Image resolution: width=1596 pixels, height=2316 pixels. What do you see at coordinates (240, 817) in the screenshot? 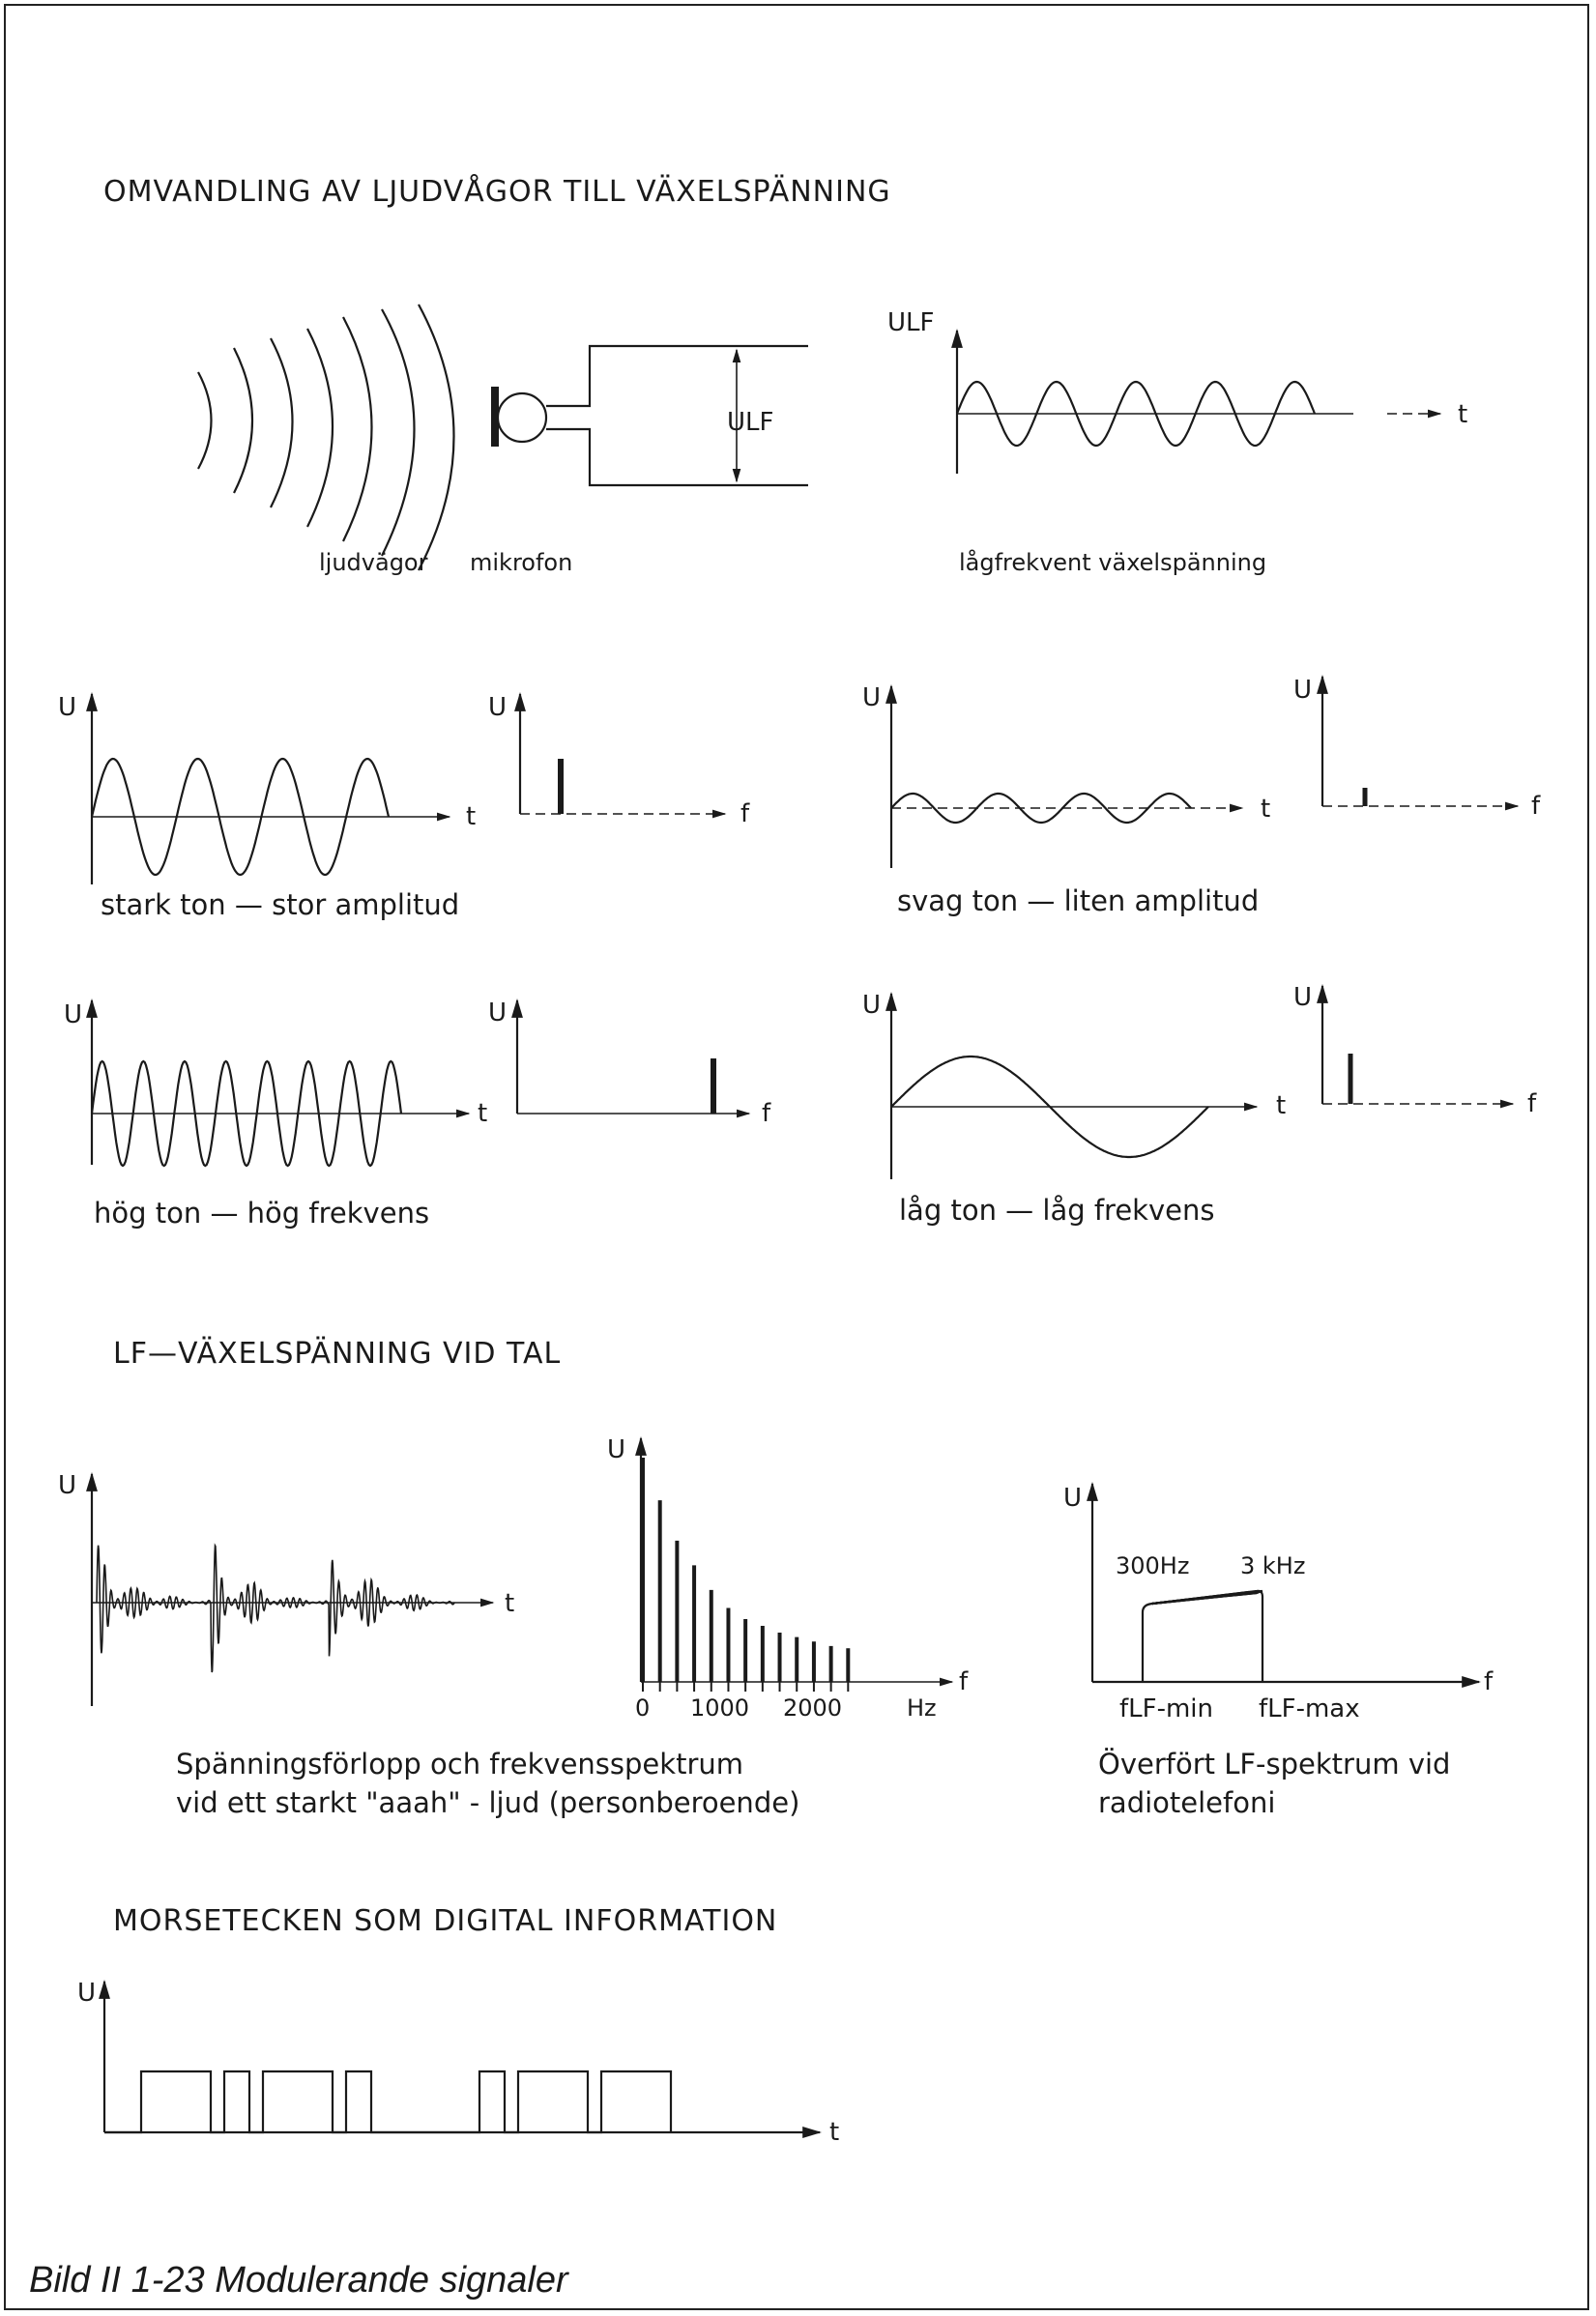
I see `stark-wave` at bounding box center [240, 817].